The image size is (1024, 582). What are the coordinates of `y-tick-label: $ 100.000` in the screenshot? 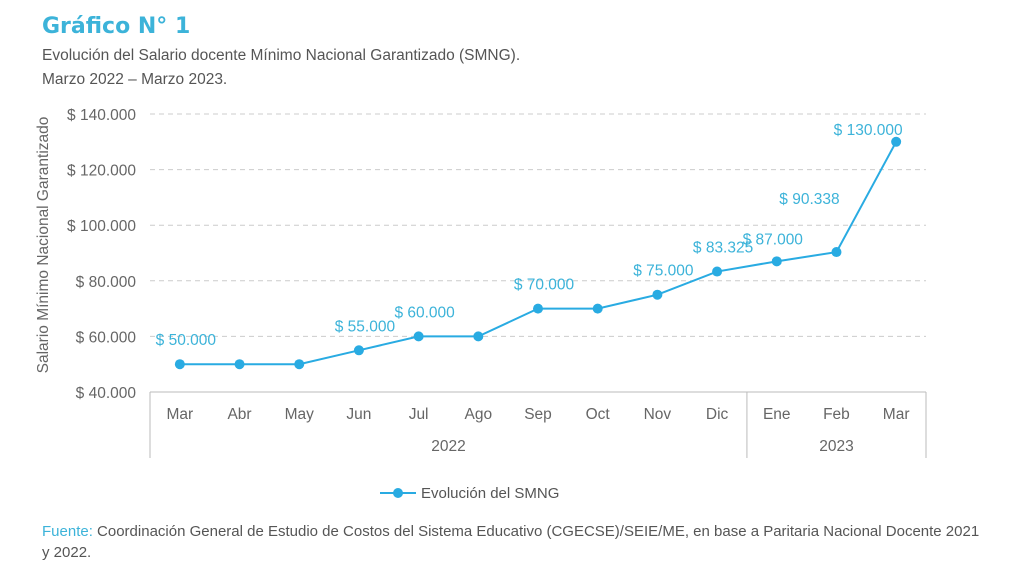 It's located at (101, 226).